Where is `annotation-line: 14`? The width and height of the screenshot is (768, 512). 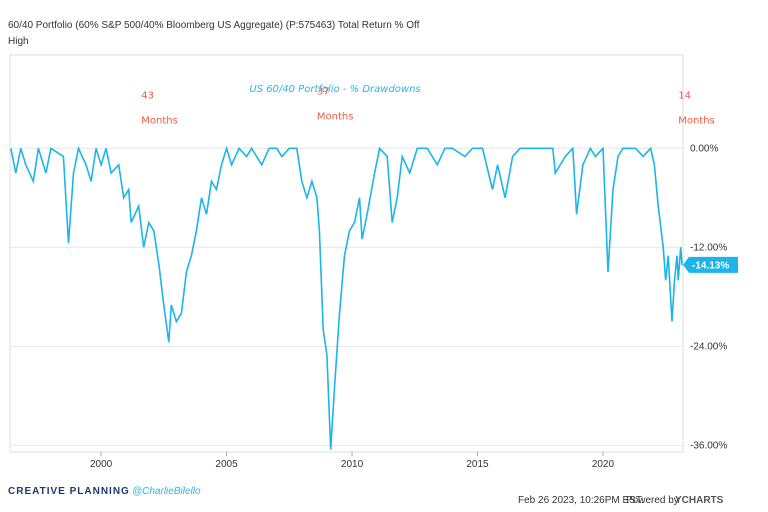 annotation-line: 14 is located at coordinates (684, 96).